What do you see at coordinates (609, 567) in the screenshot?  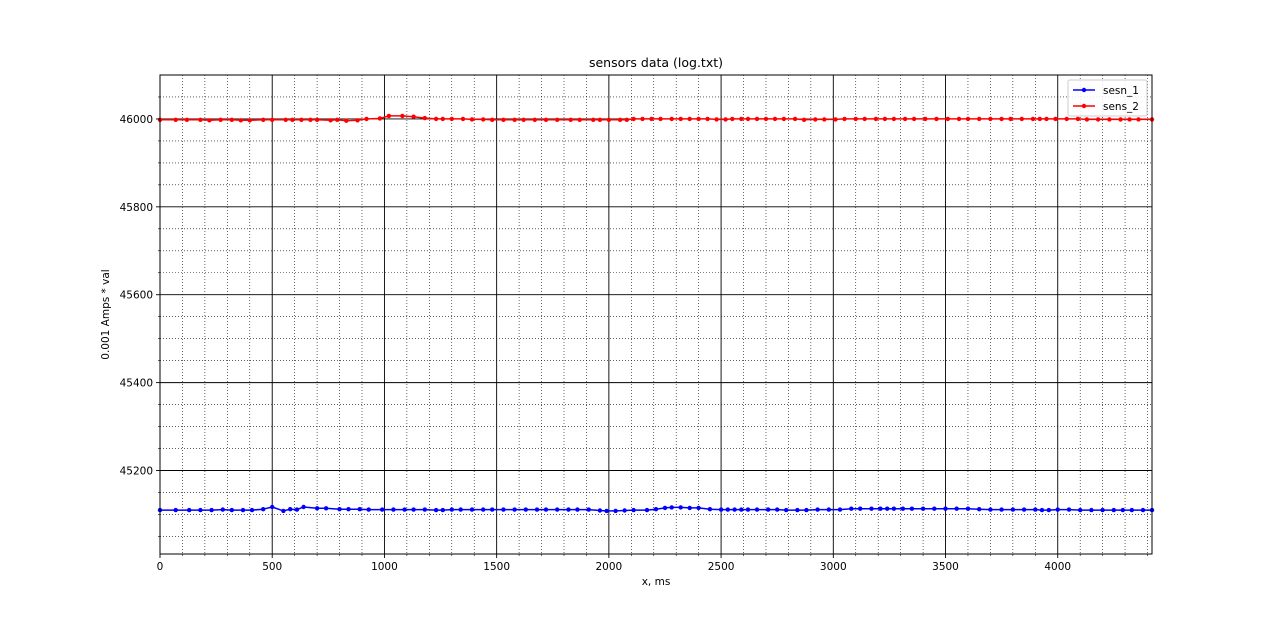 I see `x-tick-label: 2000` at bounding box center [609, 567].